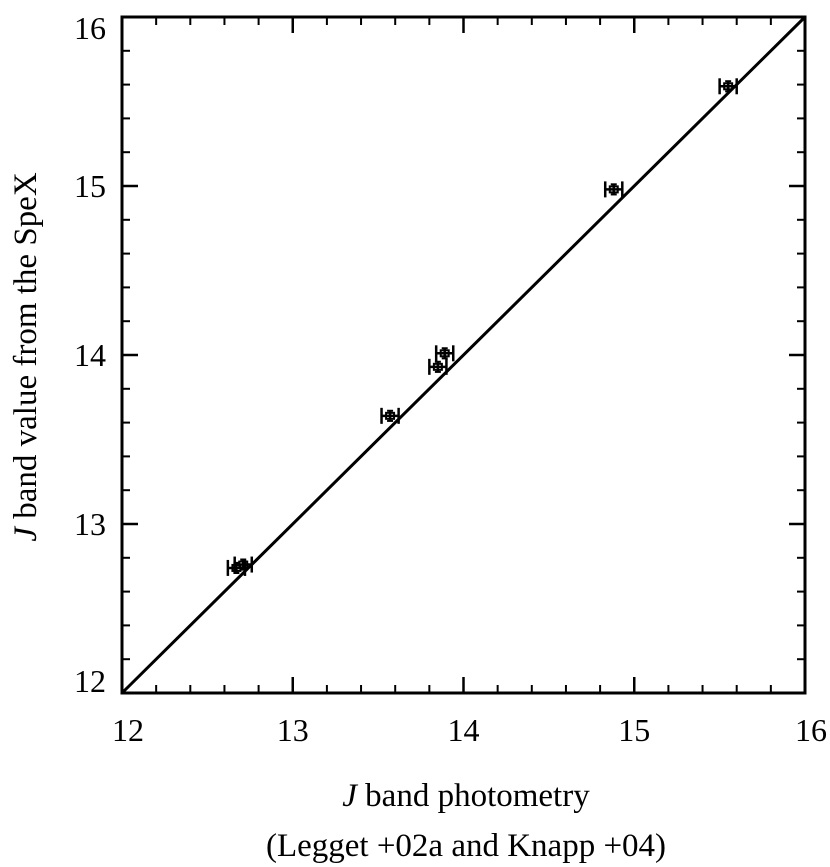  I want to click on y-tick-label: 15, so click(90, 186).